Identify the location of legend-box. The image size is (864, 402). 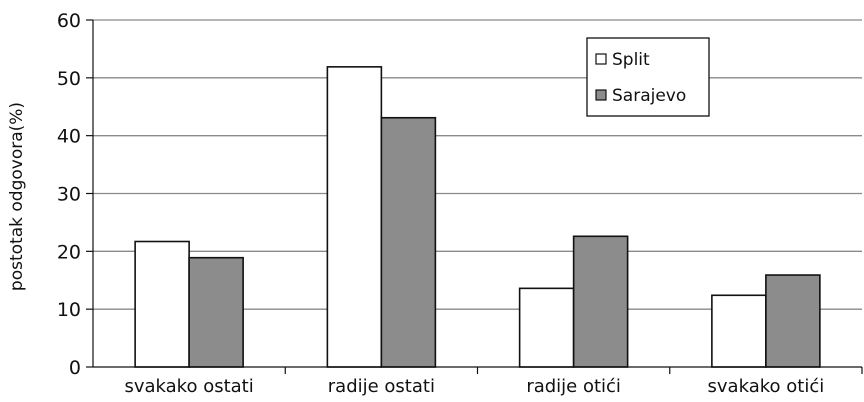
(648, 77).